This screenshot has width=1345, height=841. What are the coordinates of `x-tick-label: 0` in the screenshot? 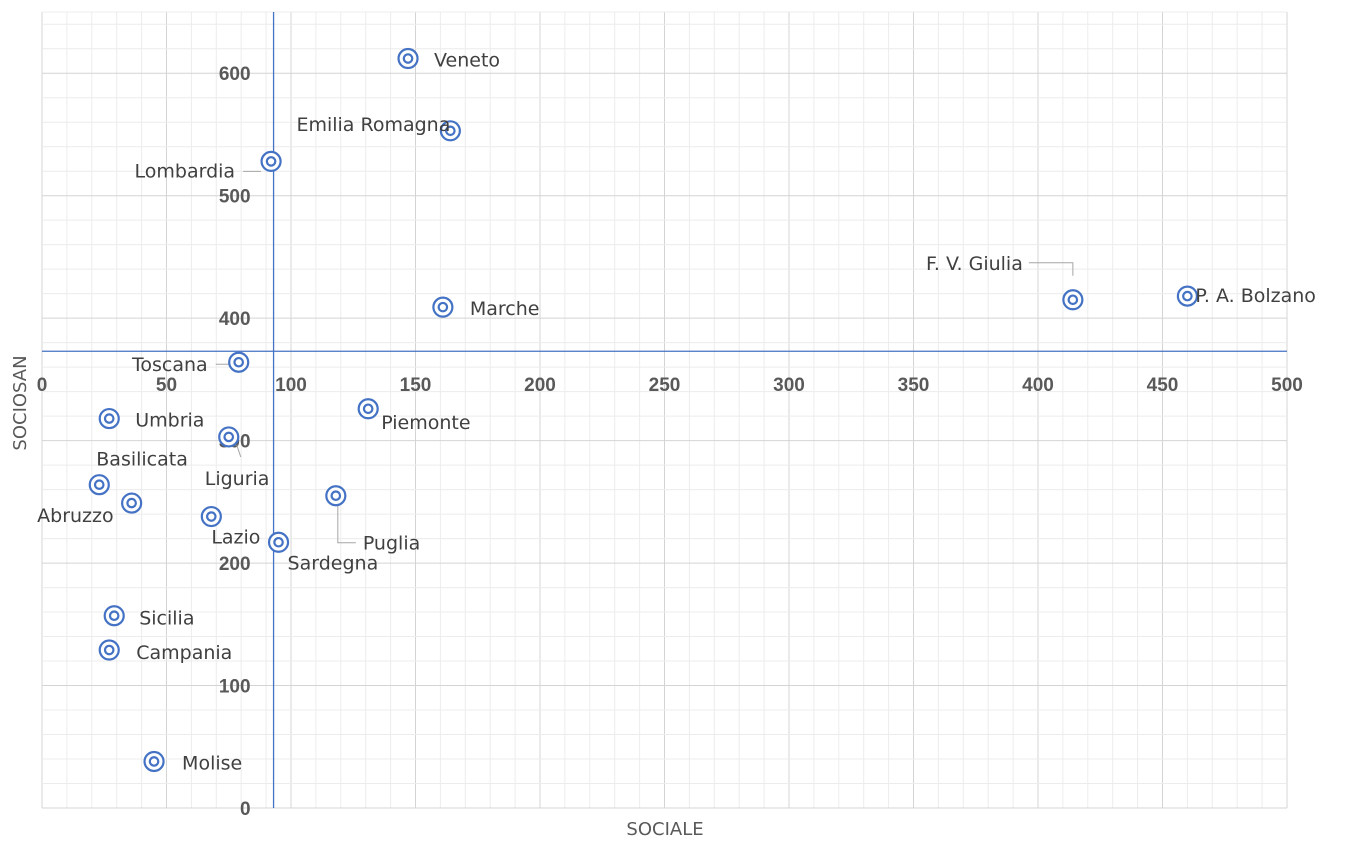 It's located at (42, 385).